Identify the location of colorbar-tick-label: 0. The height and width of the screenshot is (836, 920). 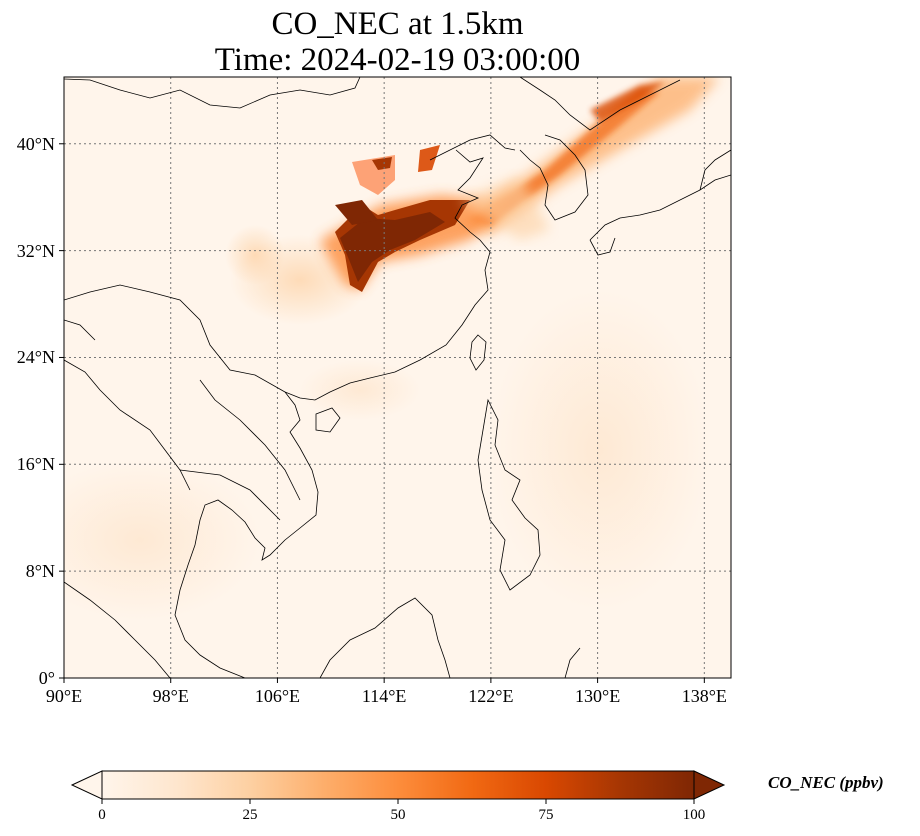
(102, 815).